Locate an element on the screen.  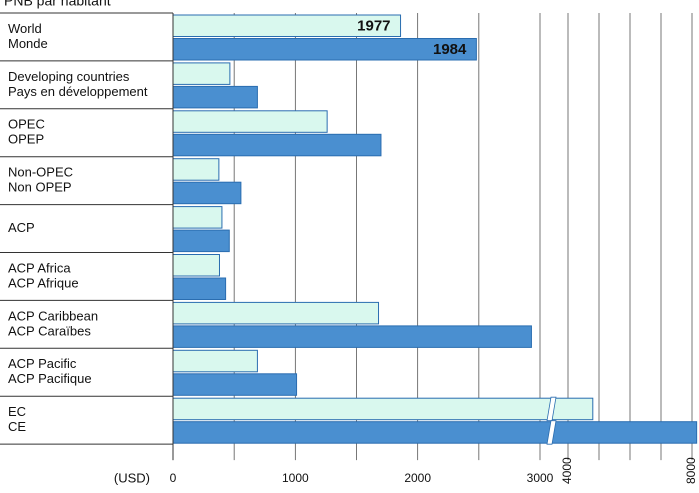
category-label: ACP Pacific is located at coordinates (42, 363).